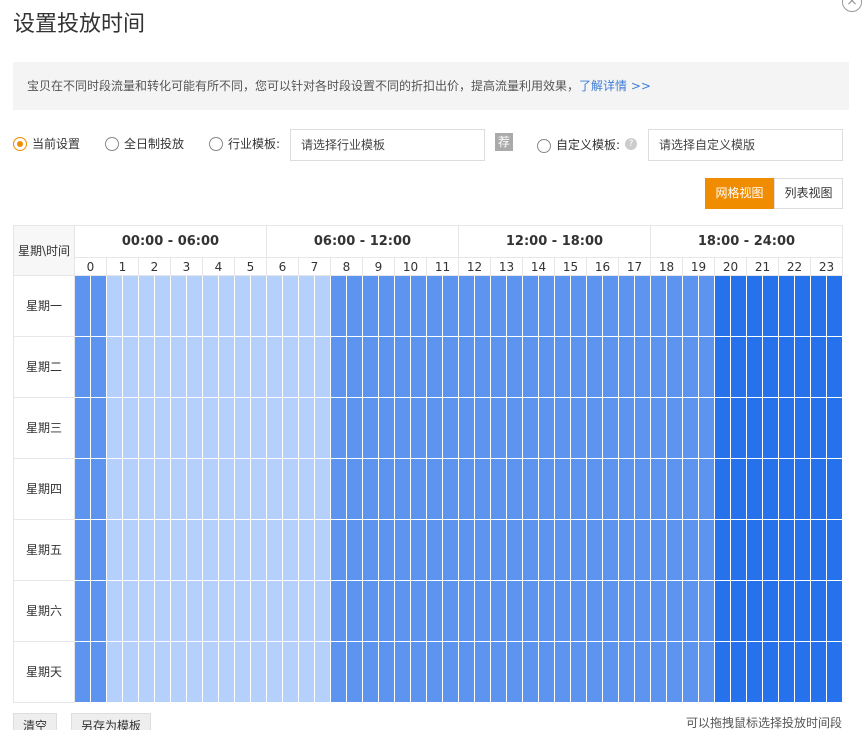 This screenshot has height=730, width=868. I want to click on custom-select: 请选择自定义模版, so click(745, 145).